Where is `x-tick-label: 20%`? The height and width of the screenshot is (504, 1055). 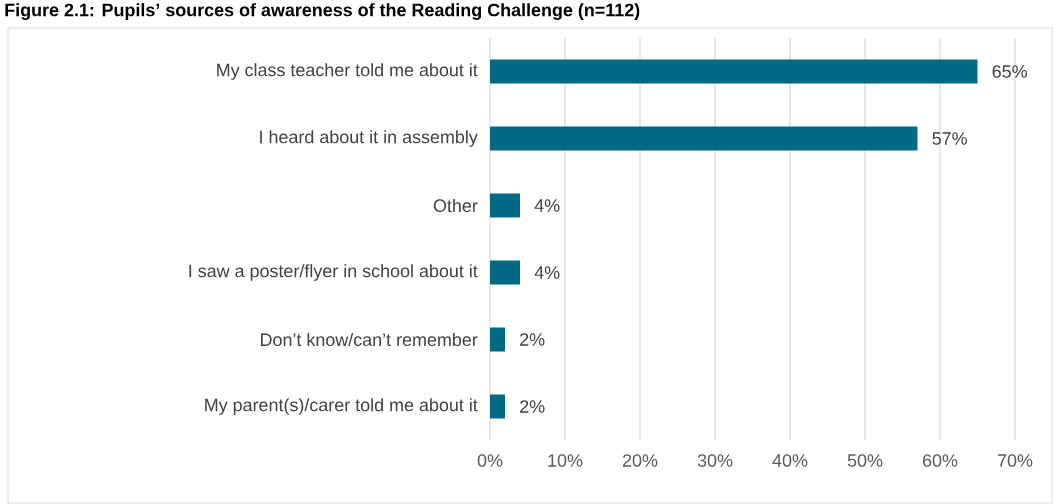
x-tick-label: 20% is located at coordinates (640, 460).